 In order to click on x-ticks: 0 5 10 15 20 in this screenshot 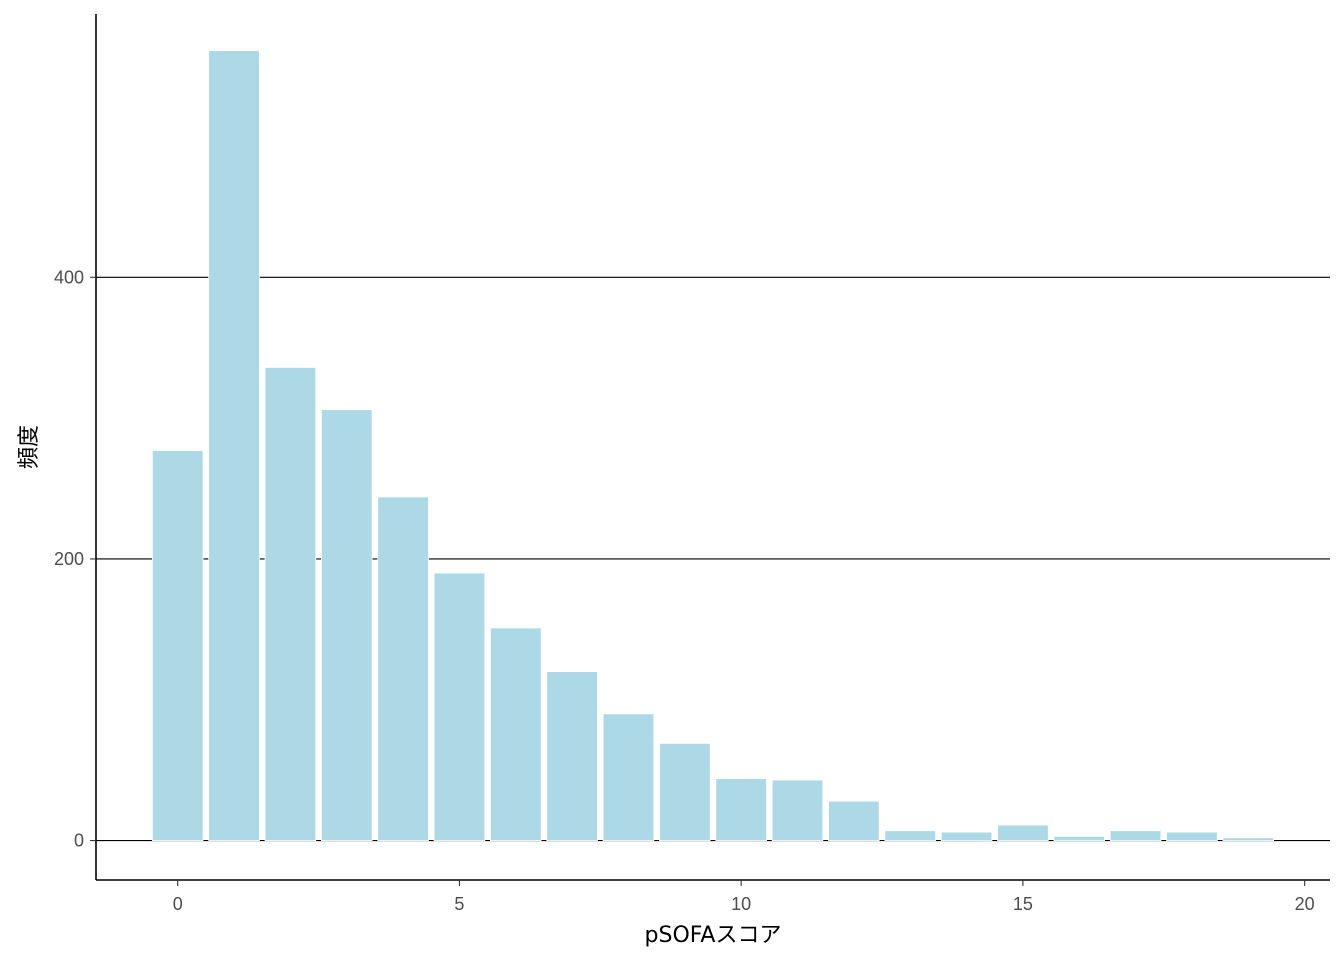, I will do `click(744, 897)`.